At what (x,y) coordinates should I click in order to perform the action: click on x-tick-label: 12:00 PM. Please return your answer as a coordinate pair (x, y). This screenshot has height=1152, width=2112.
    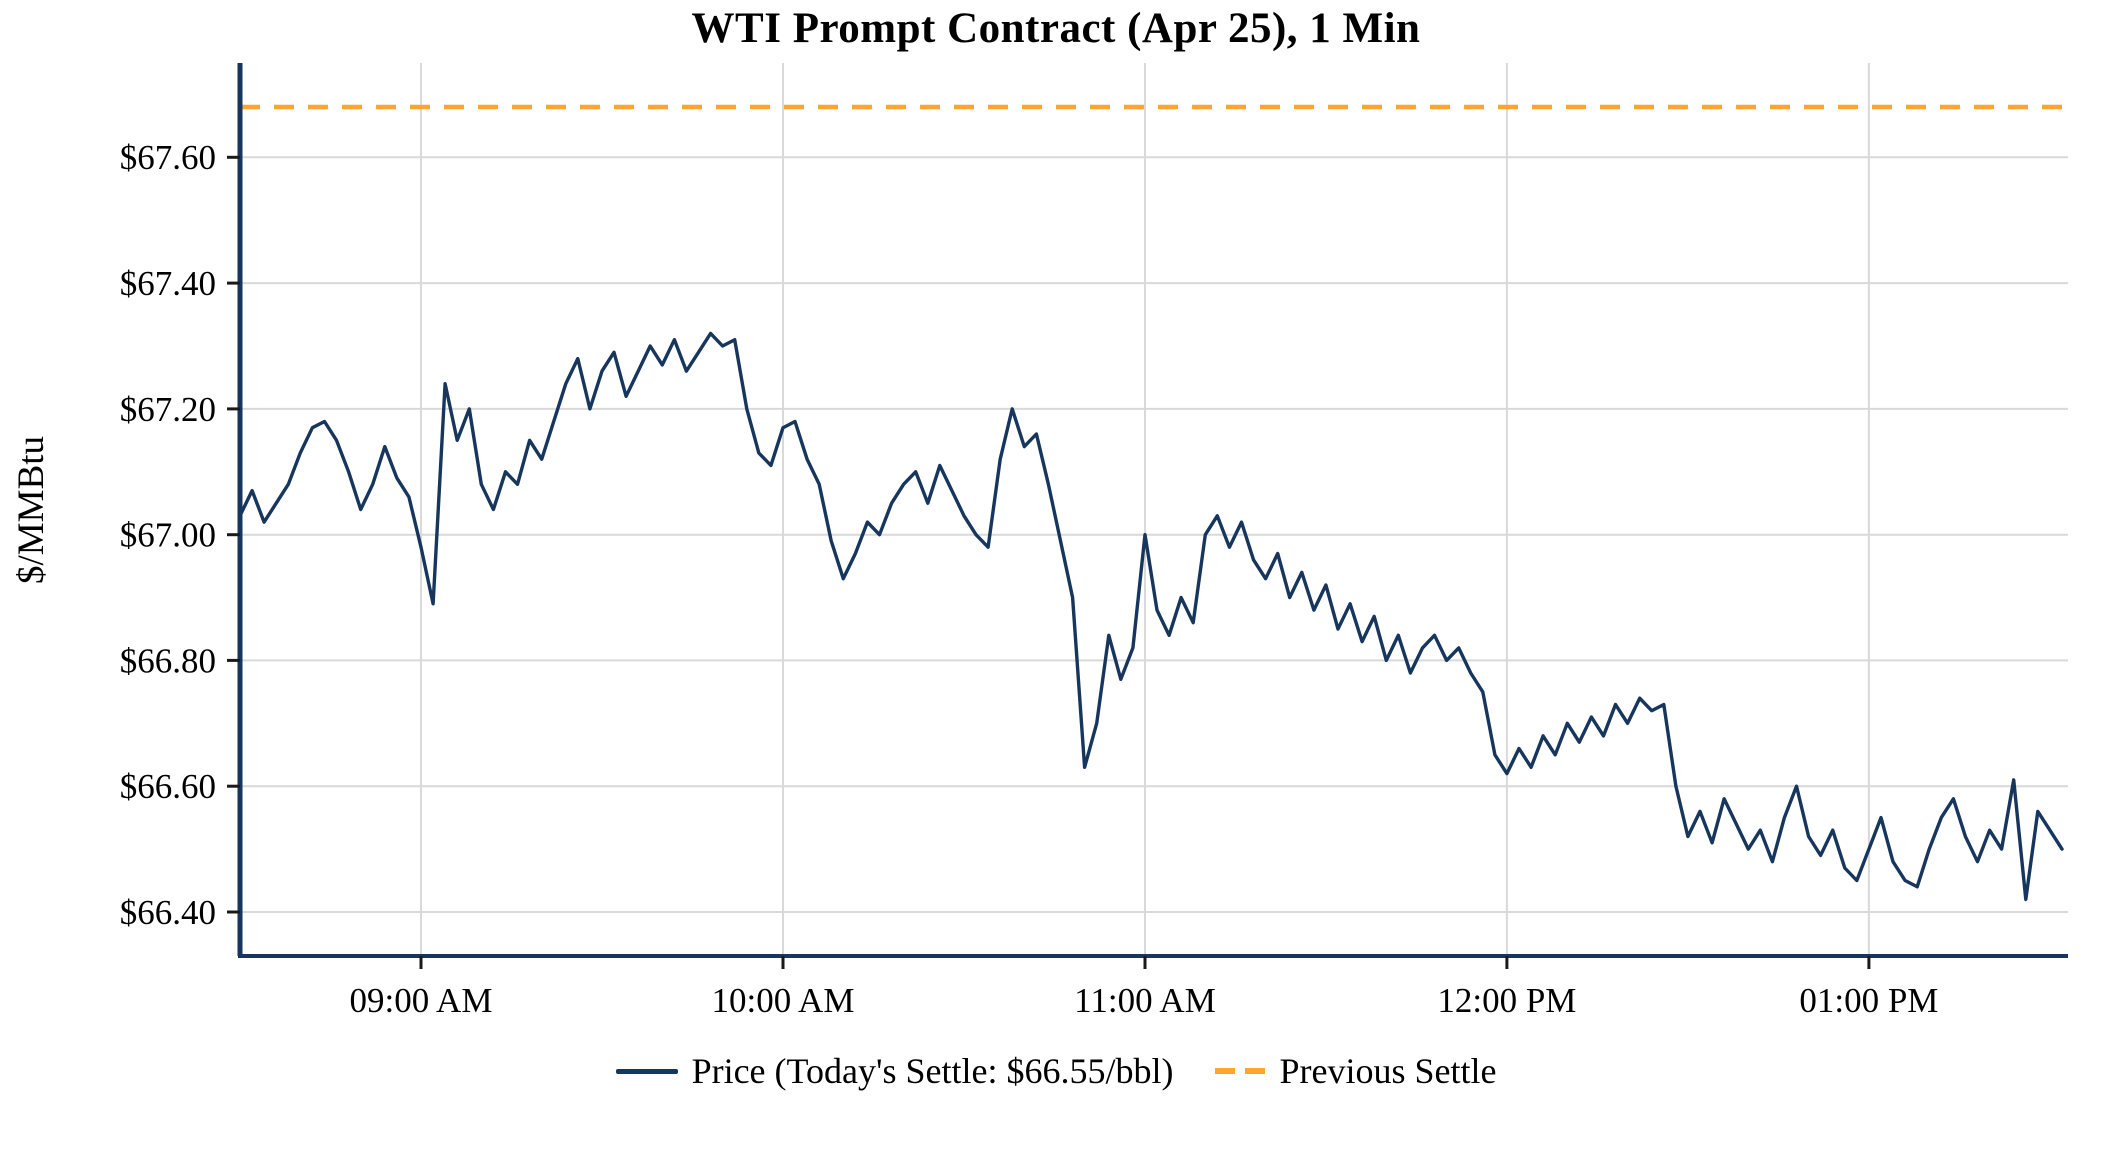
    Looking at the image, I should click on (1506, 1000).